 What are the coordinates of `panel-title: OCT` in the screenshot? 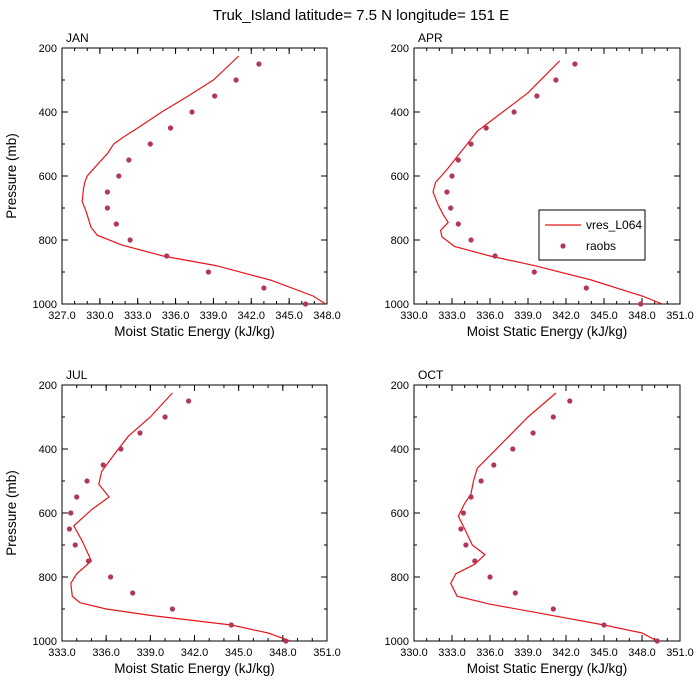 It's located at (431, 375).